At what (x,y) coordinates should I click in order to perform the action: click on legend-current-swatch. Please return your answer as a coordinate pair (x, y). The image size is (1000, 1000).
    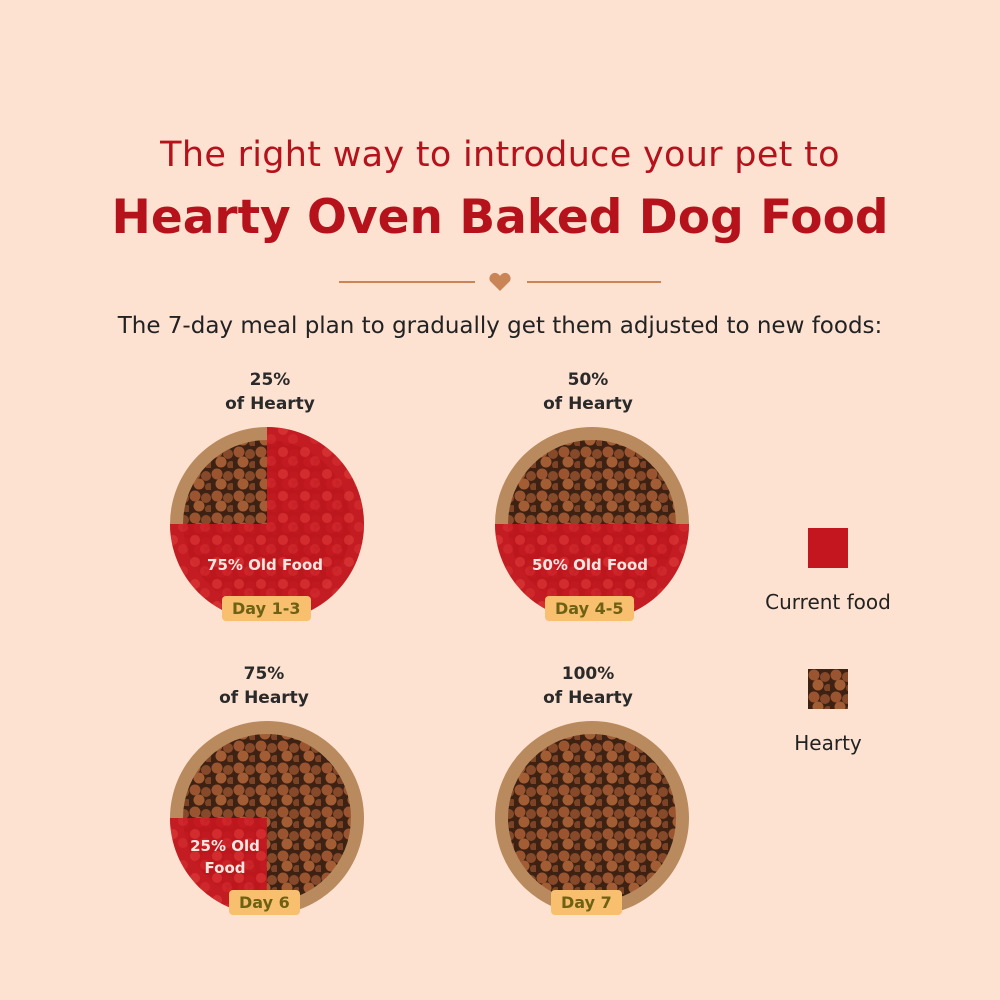
    Looking at the image, I should click on (828, 548).